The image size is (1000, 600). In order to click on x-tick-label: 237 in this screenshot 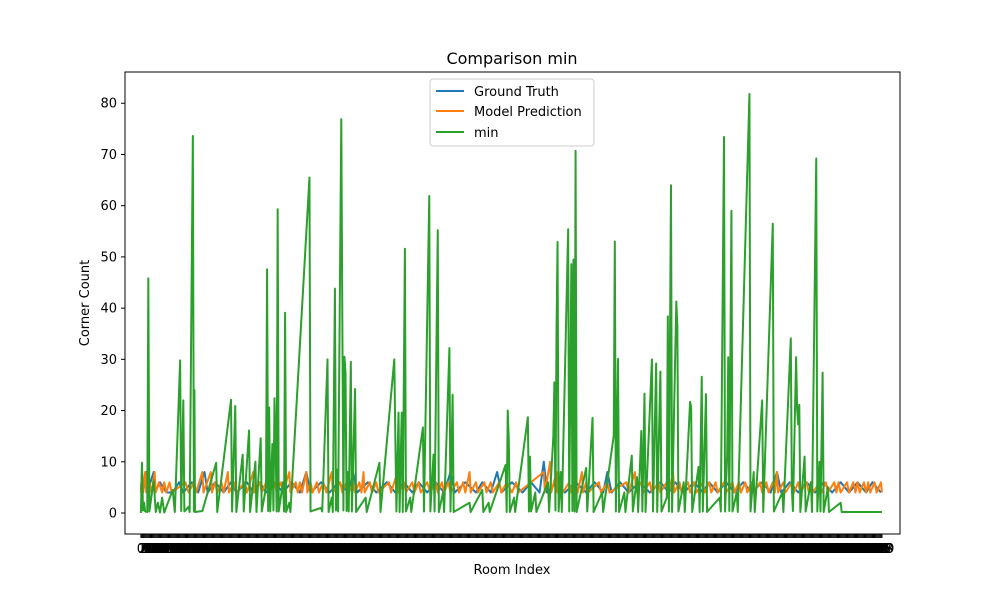, I will do `click(392, 549)`.